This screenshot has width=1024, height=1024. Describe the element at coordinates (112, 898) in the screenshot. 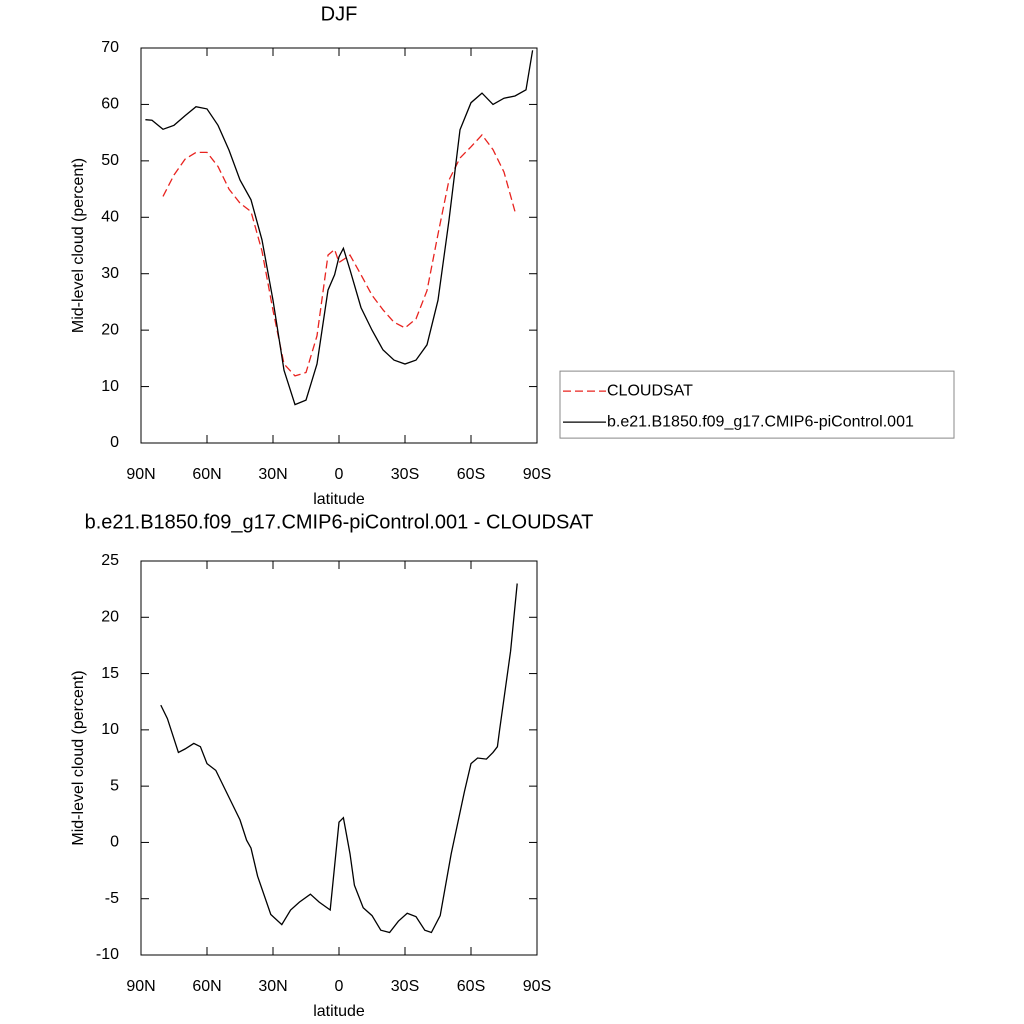

I see `y-tick-label: -5` at that location.